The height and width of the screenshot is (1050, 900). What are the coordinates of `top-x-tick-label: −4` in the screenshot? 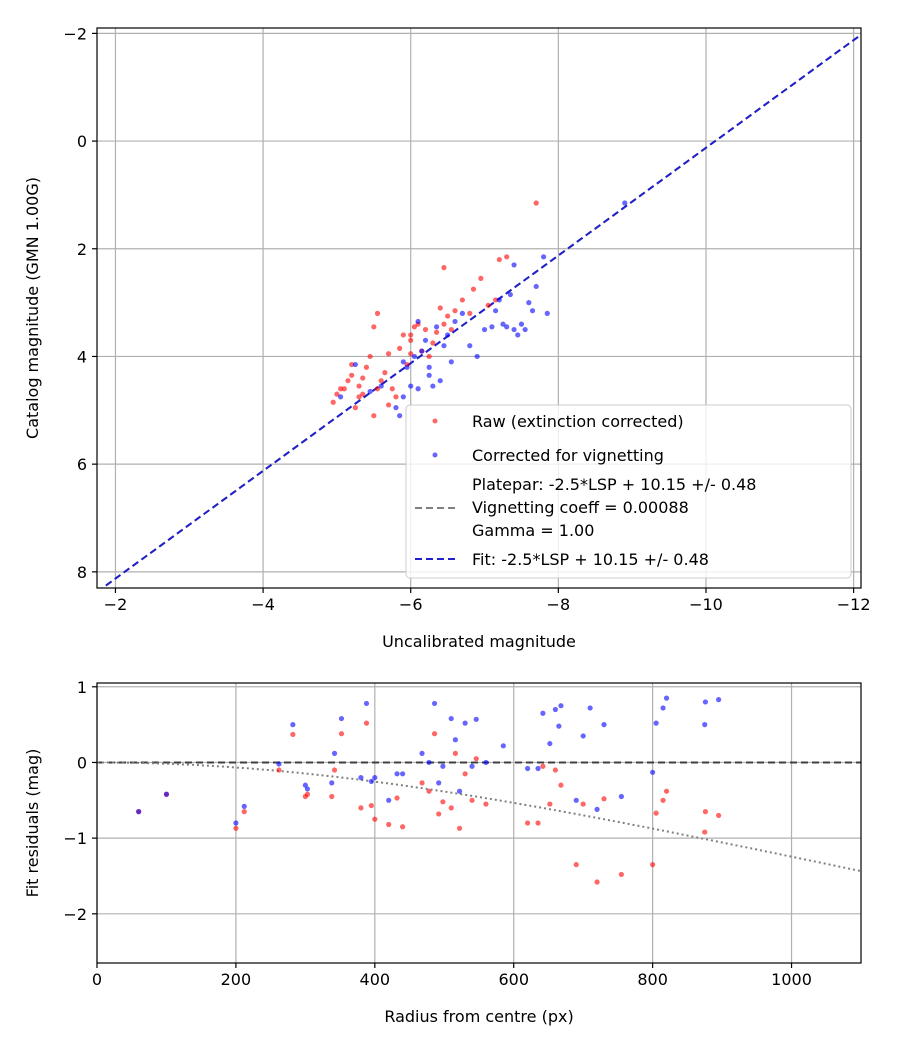 It's located at (263, 604).